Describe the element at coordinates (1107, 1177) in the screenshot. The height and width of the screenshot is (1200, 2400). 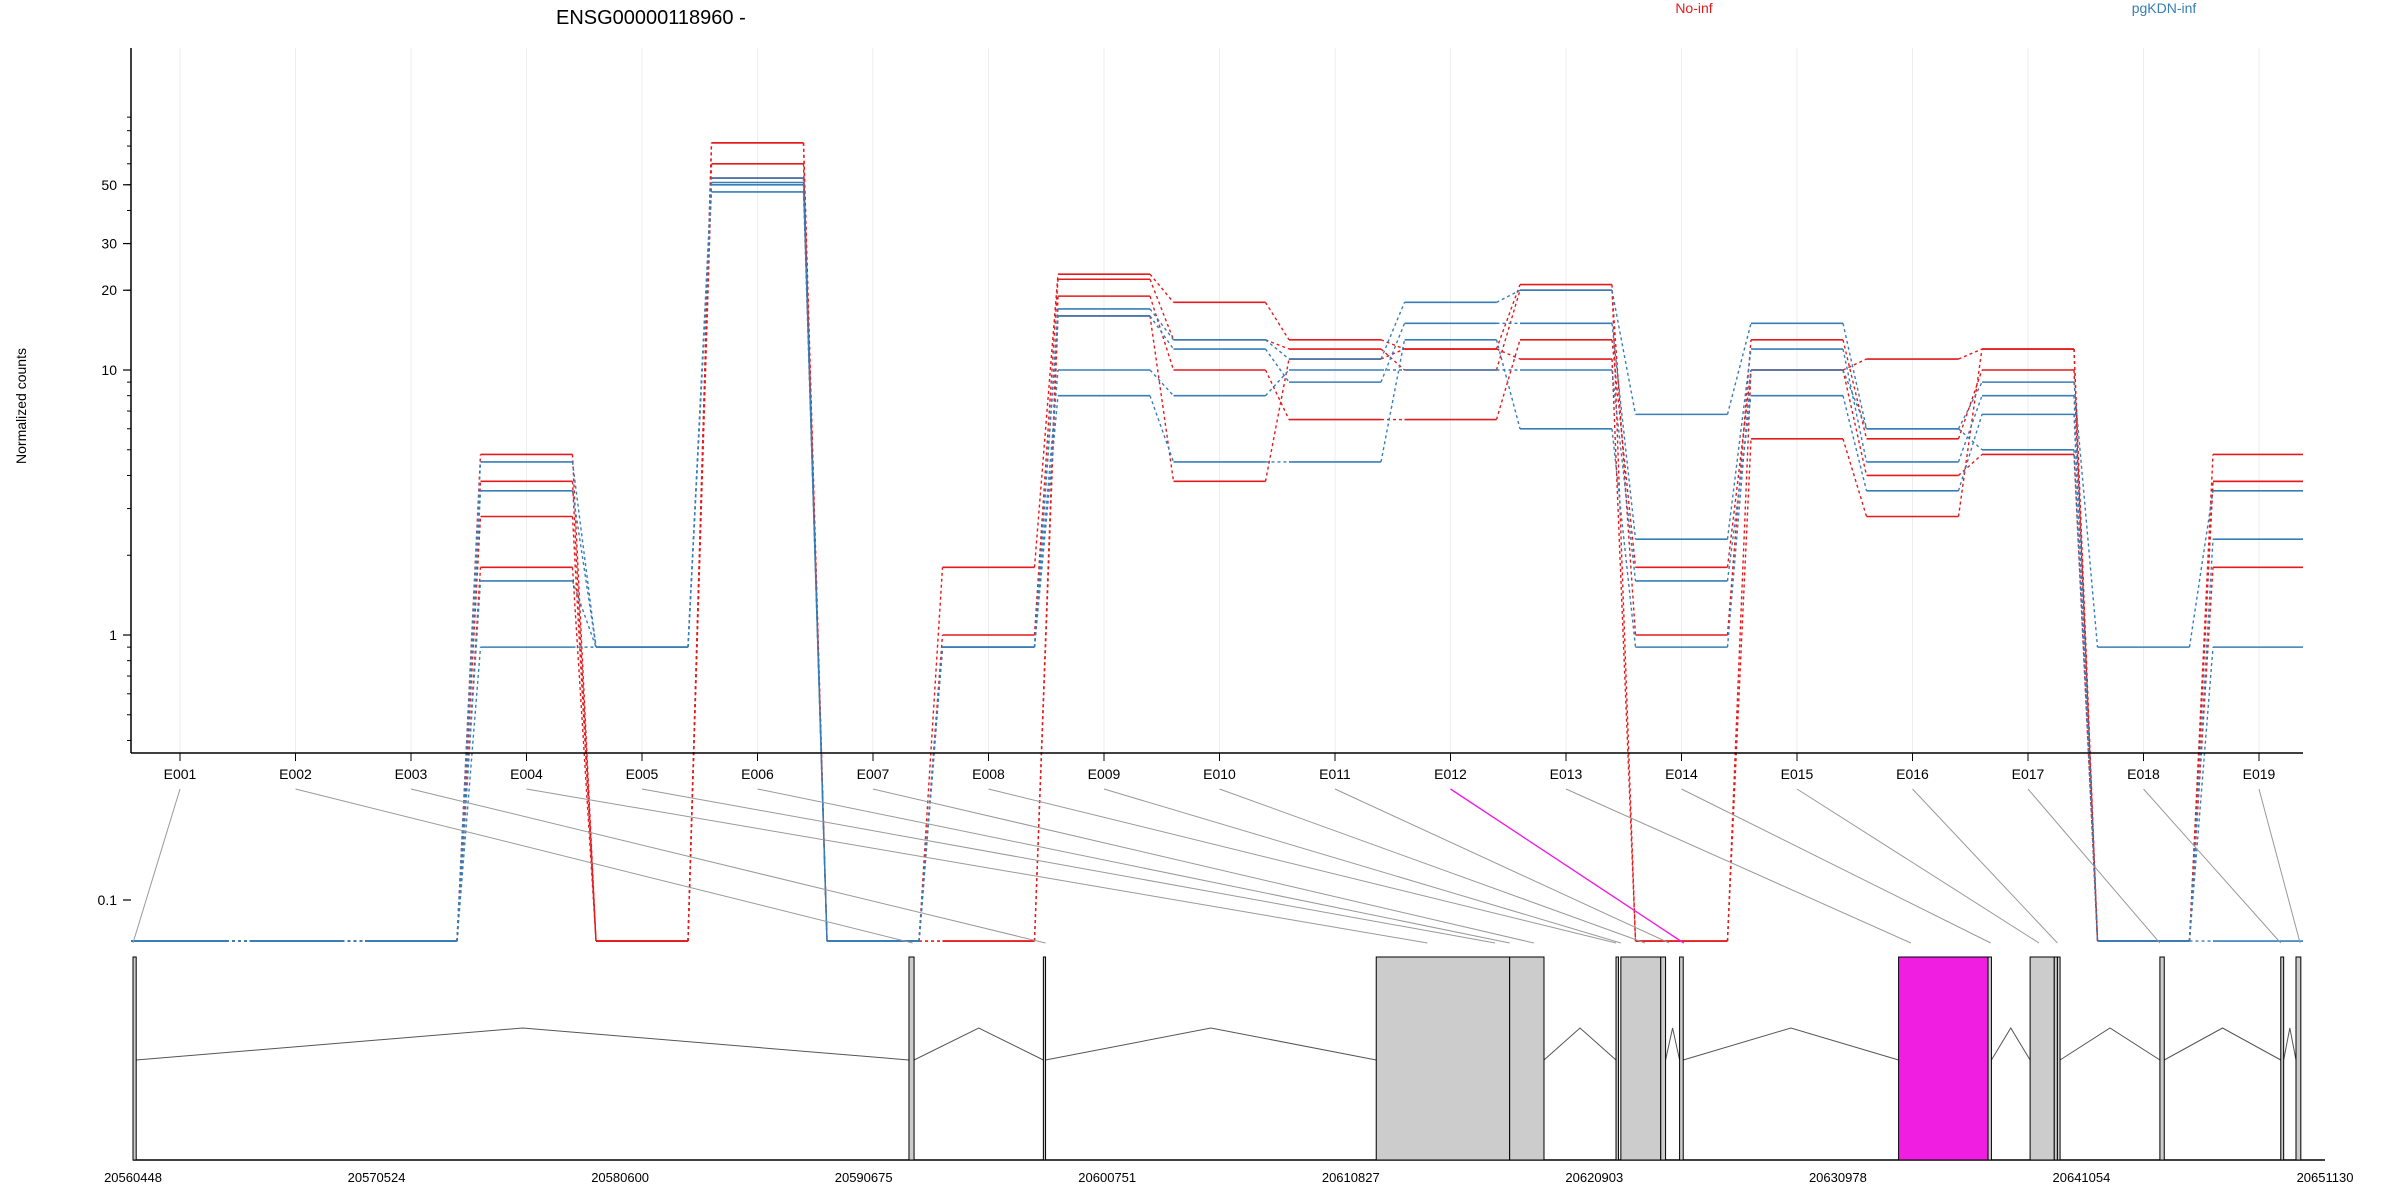
I see `coordinate-label: 20600751` at that location.